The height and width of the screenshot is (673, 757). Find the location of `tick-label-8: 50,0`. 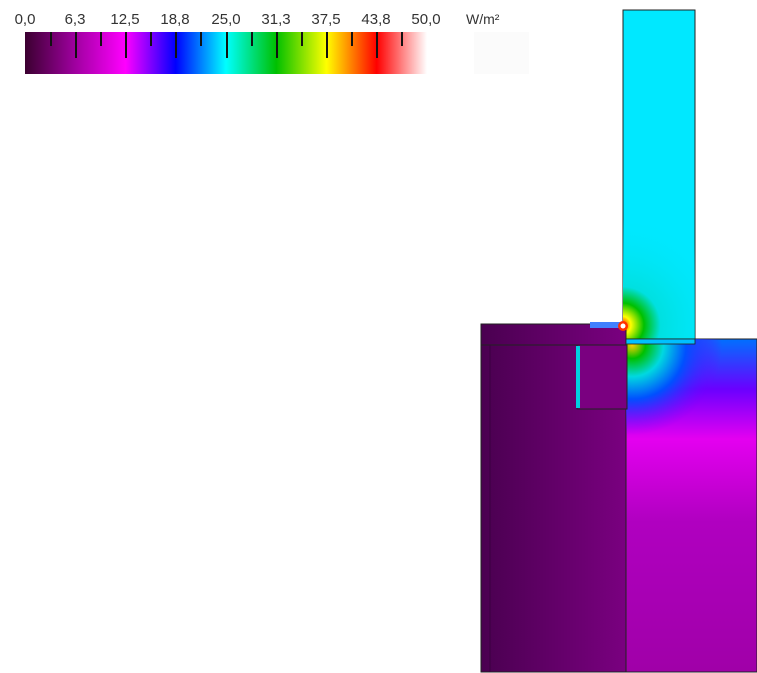

tick-label-8: 50,0 is located at coordinates (426, 19).